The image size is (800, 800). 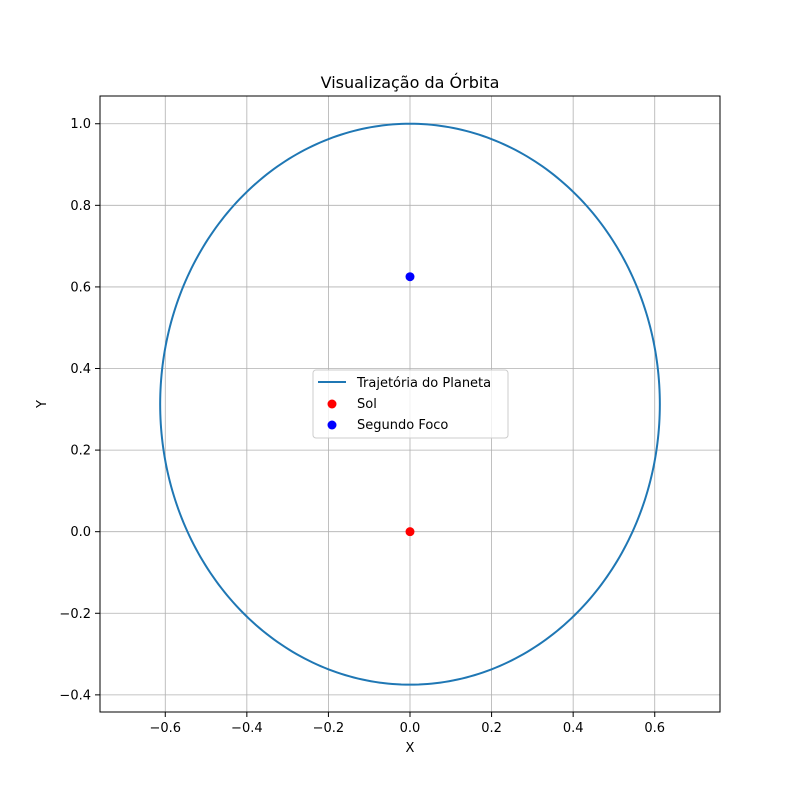 What do you see at coordinates (654, 728) in the screenshot?
I see `x-tick-label: 0.6` at bounding box center [654, 728].